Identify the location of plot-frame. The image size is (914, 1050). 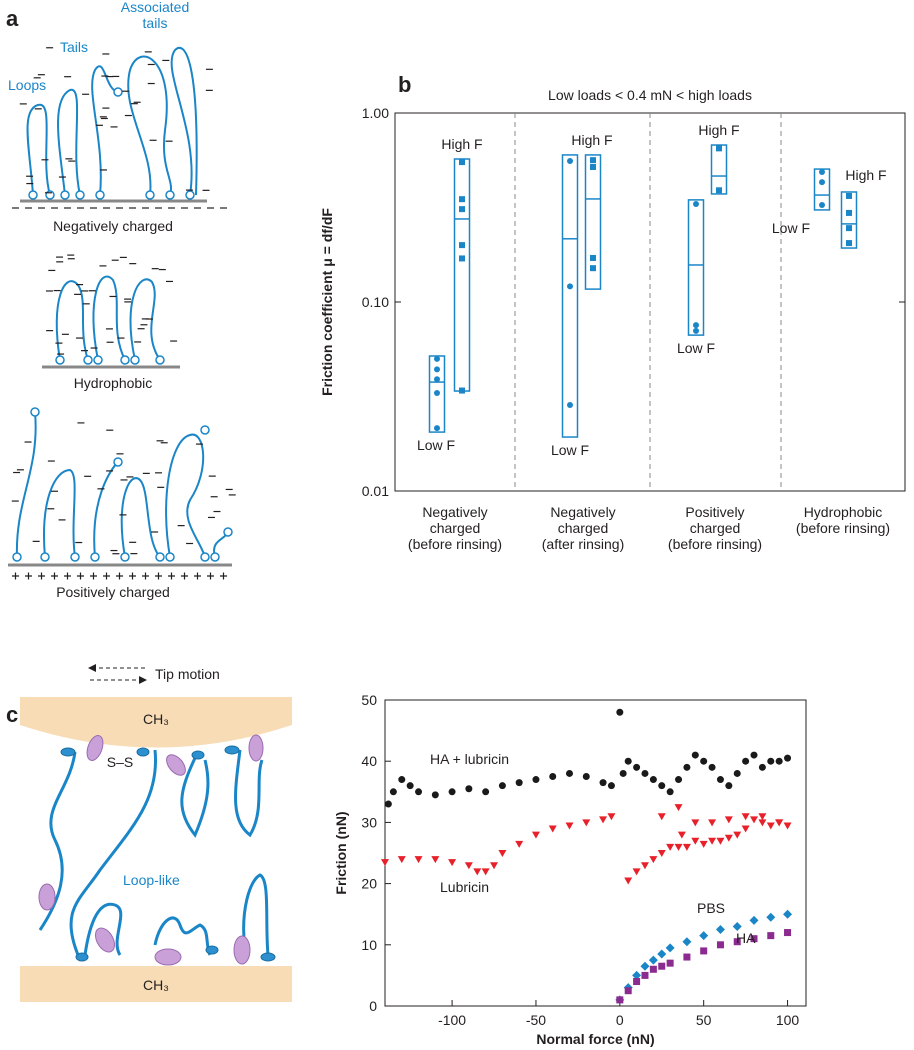
(595, 853).